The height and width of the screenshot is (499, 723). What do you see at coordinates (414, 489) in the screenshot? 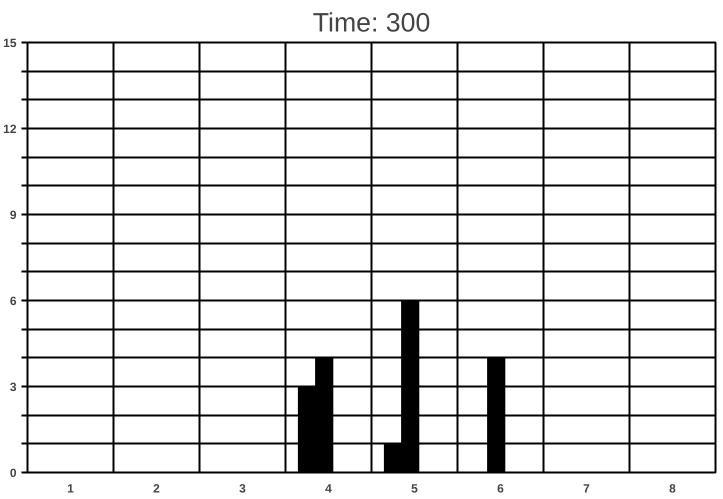
I see `x-tick-label: 5` at bounding box center [414, 489].